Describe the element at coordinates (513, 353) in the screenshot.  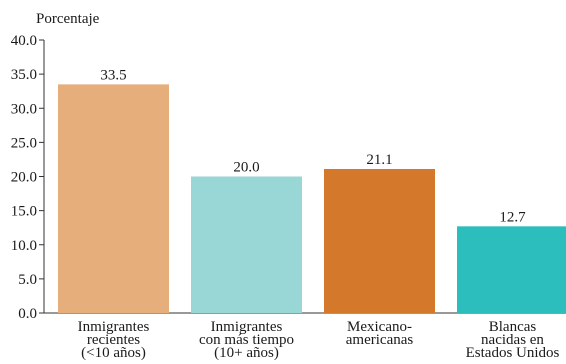
I see `x-category-label-line: Estados Unidos` at that location.